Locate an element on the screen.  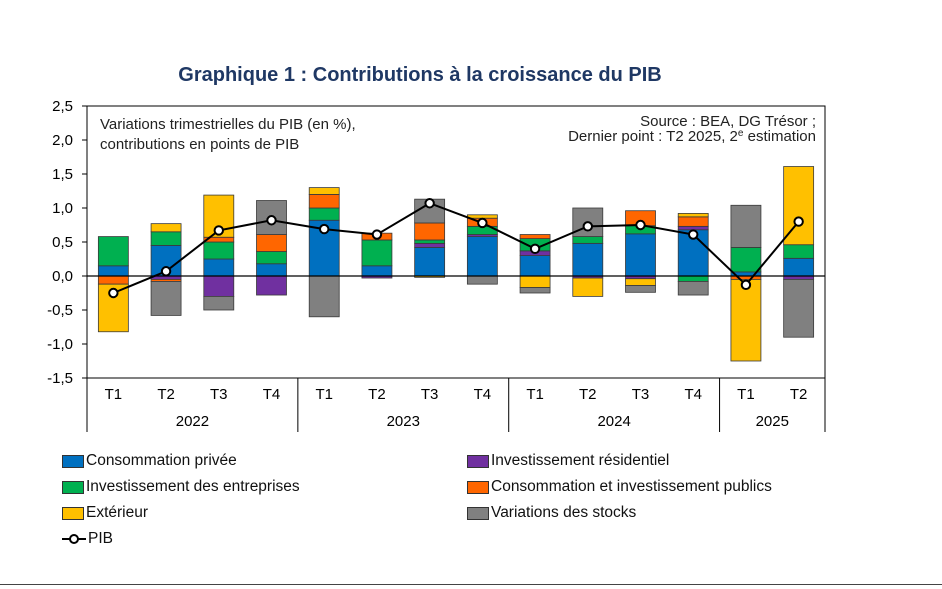
pib-line is located at coordinates (456, 248).